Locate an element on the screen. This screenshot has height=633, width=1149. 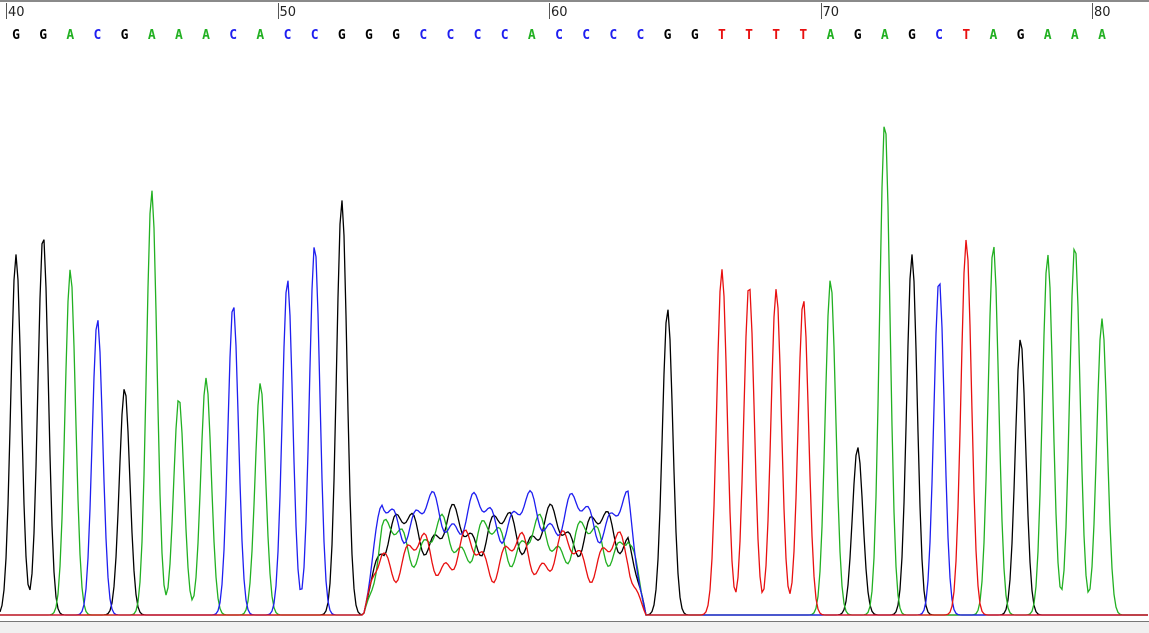
top-border is located at coordinates (574, 1).